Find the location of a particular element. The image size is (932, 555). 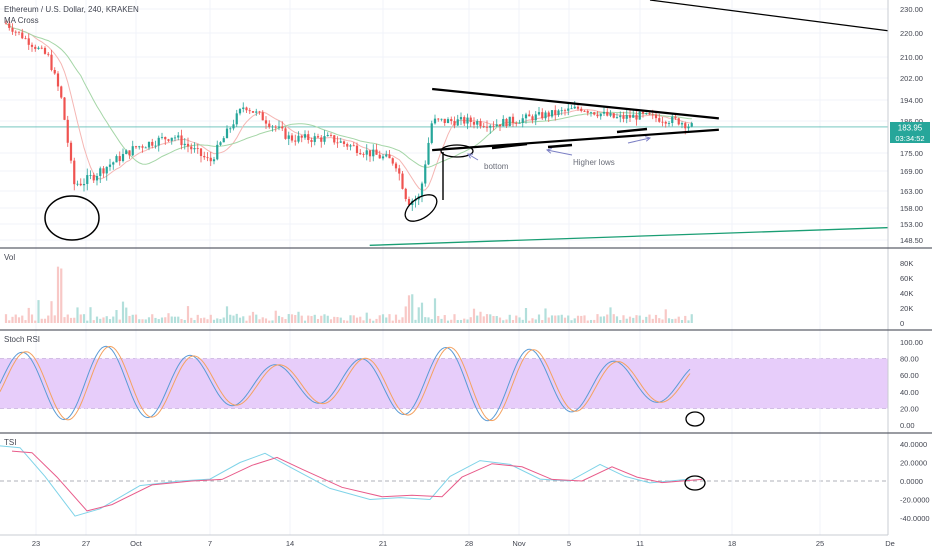

ma-cross-label: MA Cross is located at coordinates (21, 20).